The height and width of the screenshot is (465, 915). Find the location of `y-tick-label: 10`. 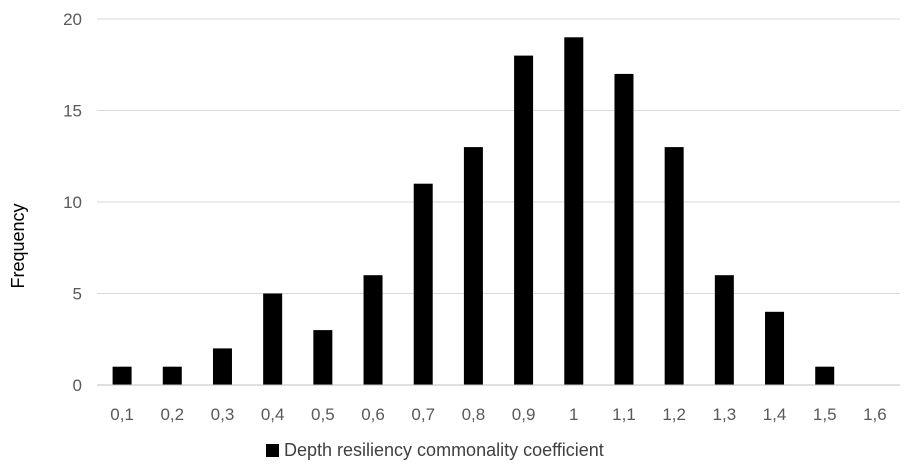

y-tick-label: 10 is located at coordinates (72, 202).